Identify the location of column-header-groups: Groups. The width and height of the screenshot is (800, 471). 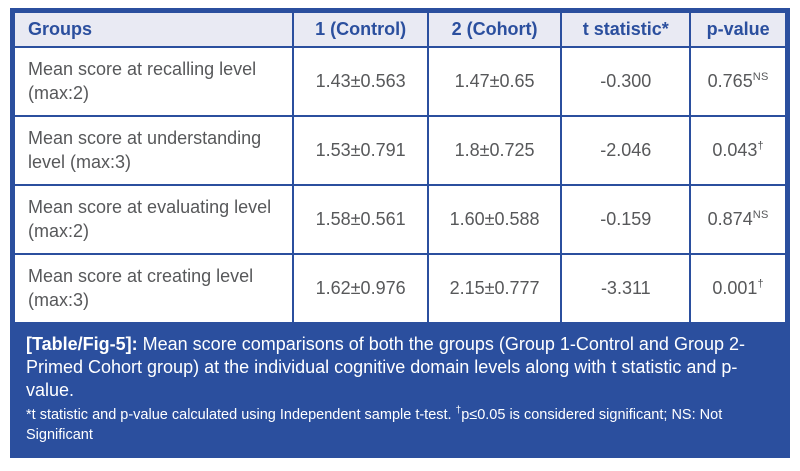
(153, 29).